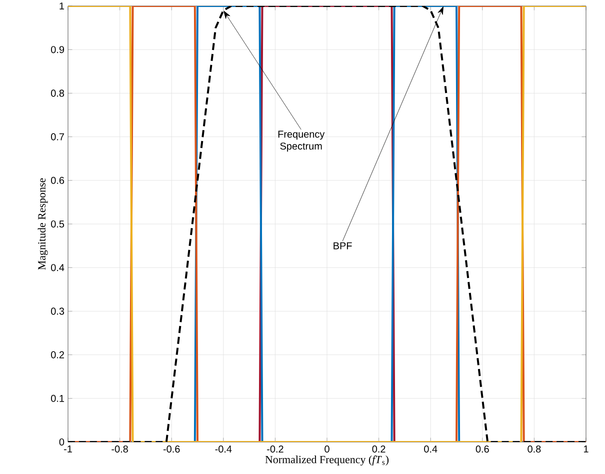  I want to click on y-tick-label: 0.9, so click(57, 50).